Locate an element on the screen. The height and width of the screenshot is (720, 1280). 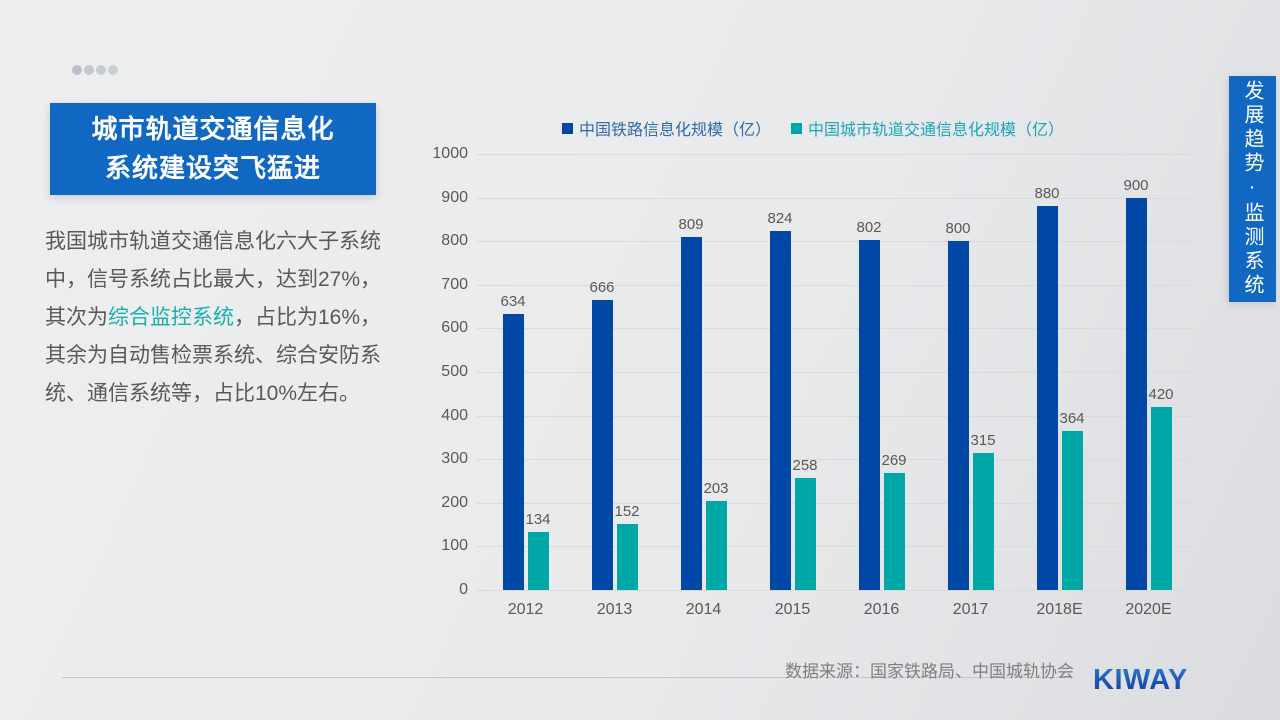
slide-title-line-2: 系统建设突飞猛进 is located at coordinates (212, 168).